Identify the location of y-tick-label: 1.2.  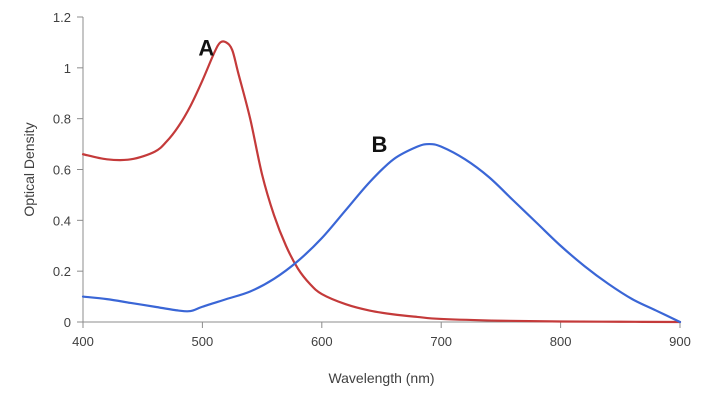
(62, 17).